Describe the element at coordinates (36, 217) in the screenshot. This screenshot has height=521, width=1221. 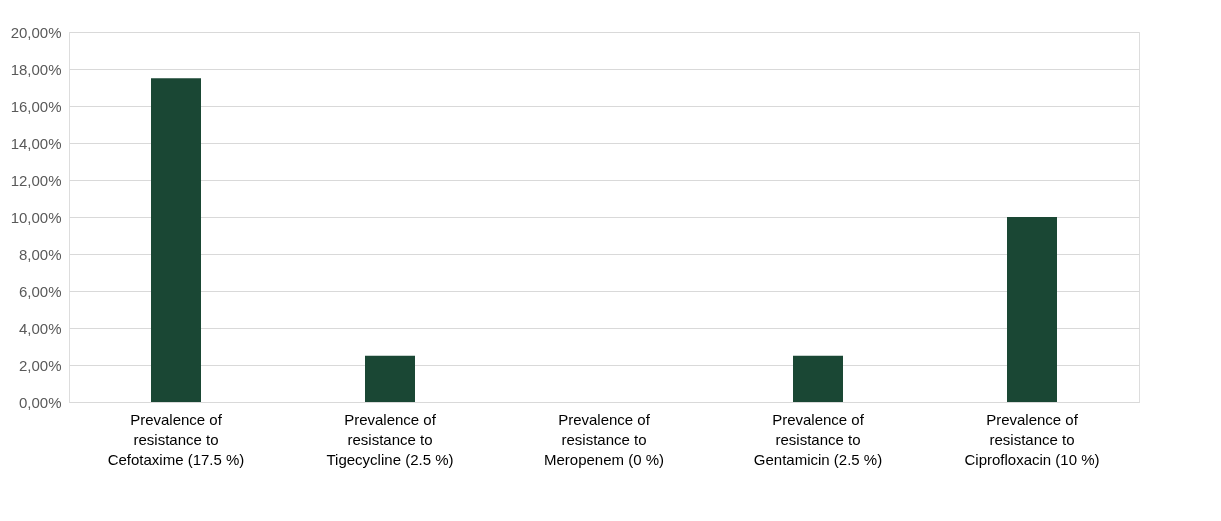
I see `y-tick-label: 10,00%` at that location.